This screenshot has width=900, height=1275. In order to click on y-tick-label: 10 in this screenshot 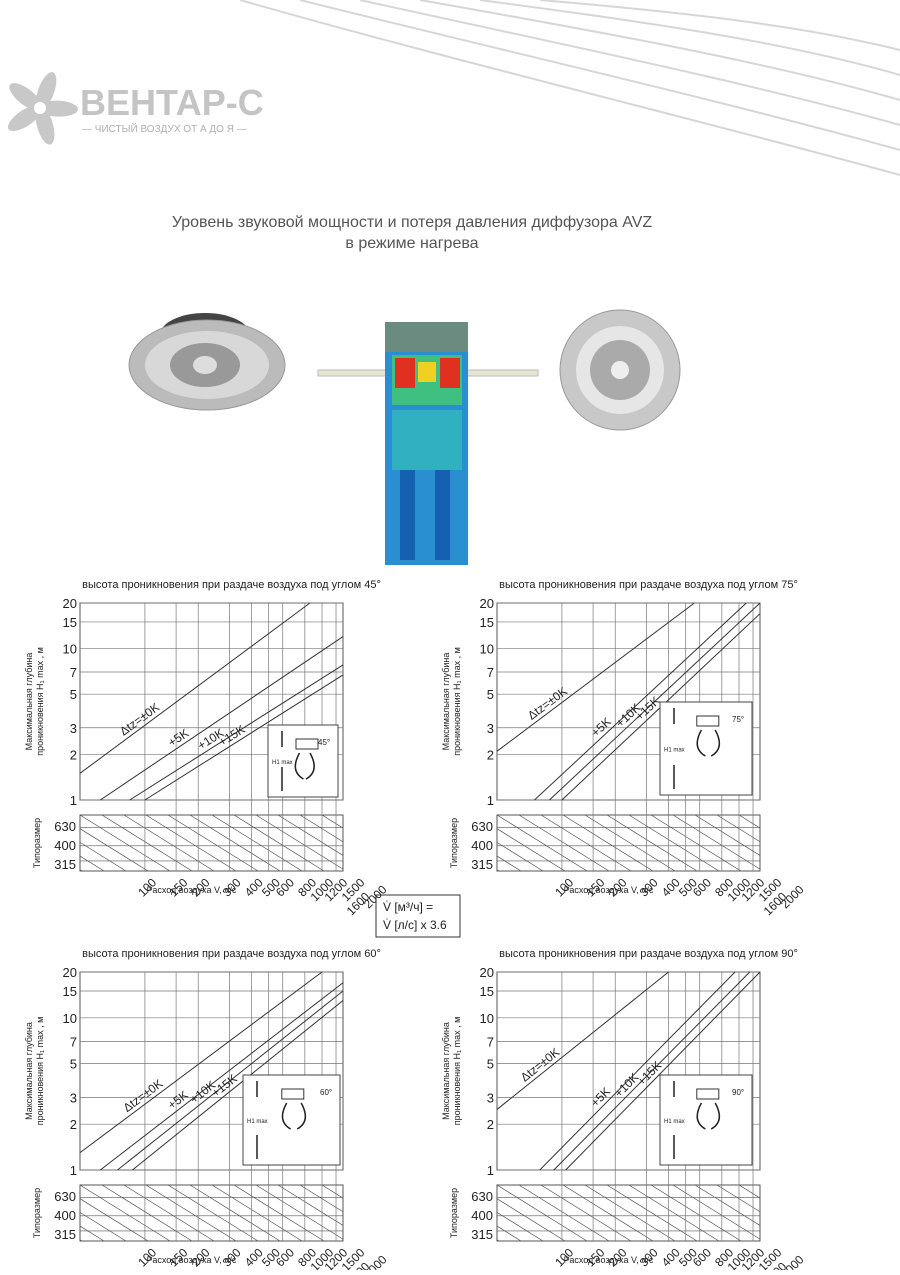, I will do `click(70, 649)`.